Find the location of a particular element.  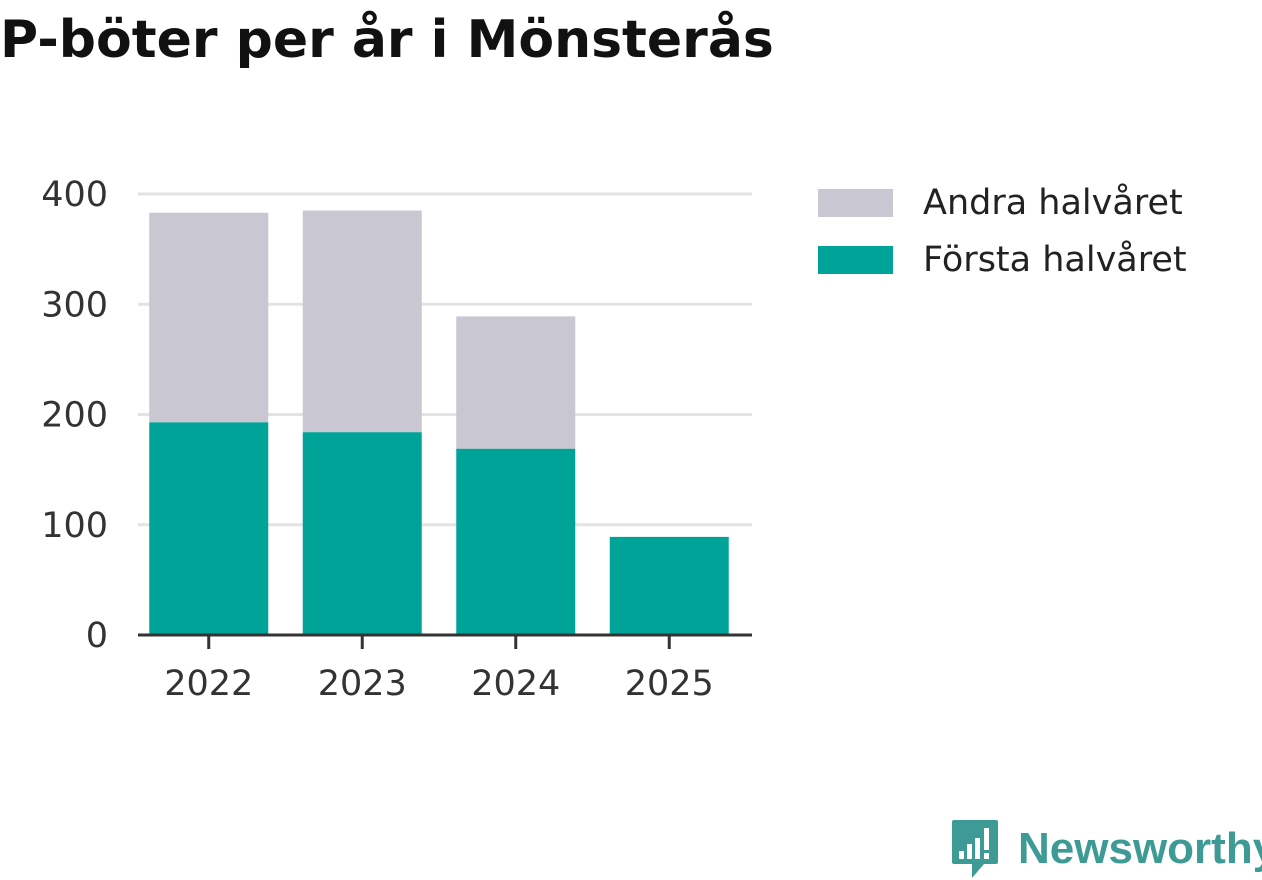

bar-forsta-2023 is located at coordinates (362, 533).